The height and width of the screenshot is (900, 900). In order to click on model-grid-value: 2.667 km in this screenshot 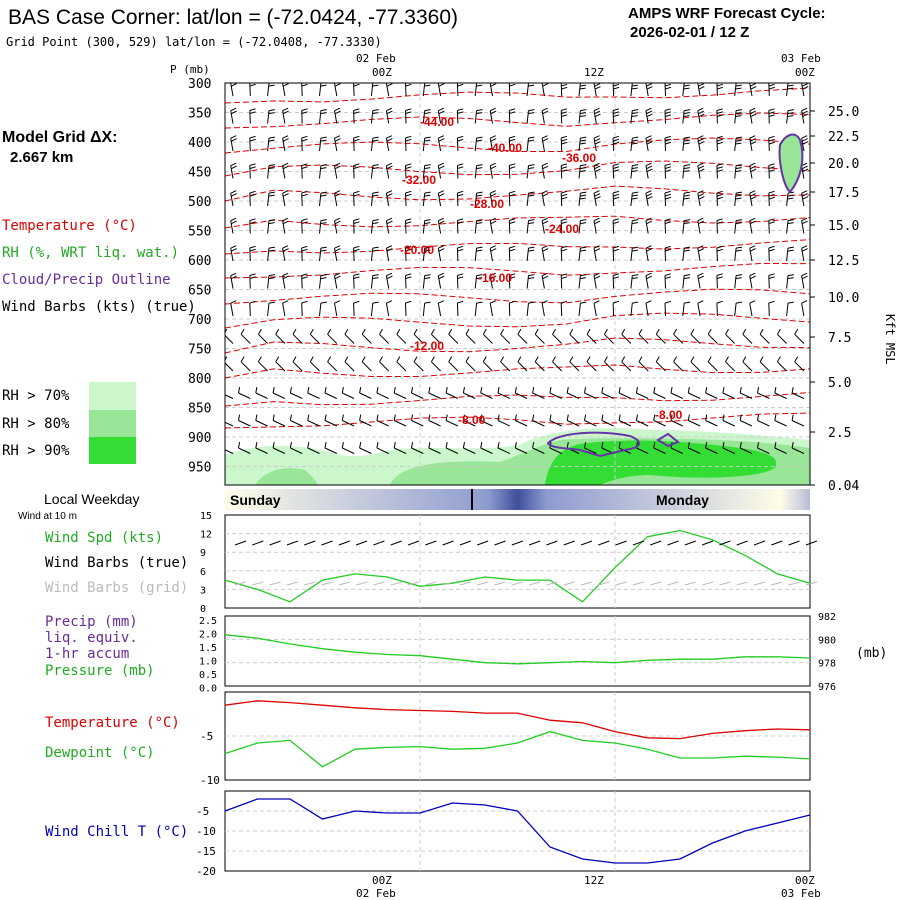, I will do `click(41, 157)`.